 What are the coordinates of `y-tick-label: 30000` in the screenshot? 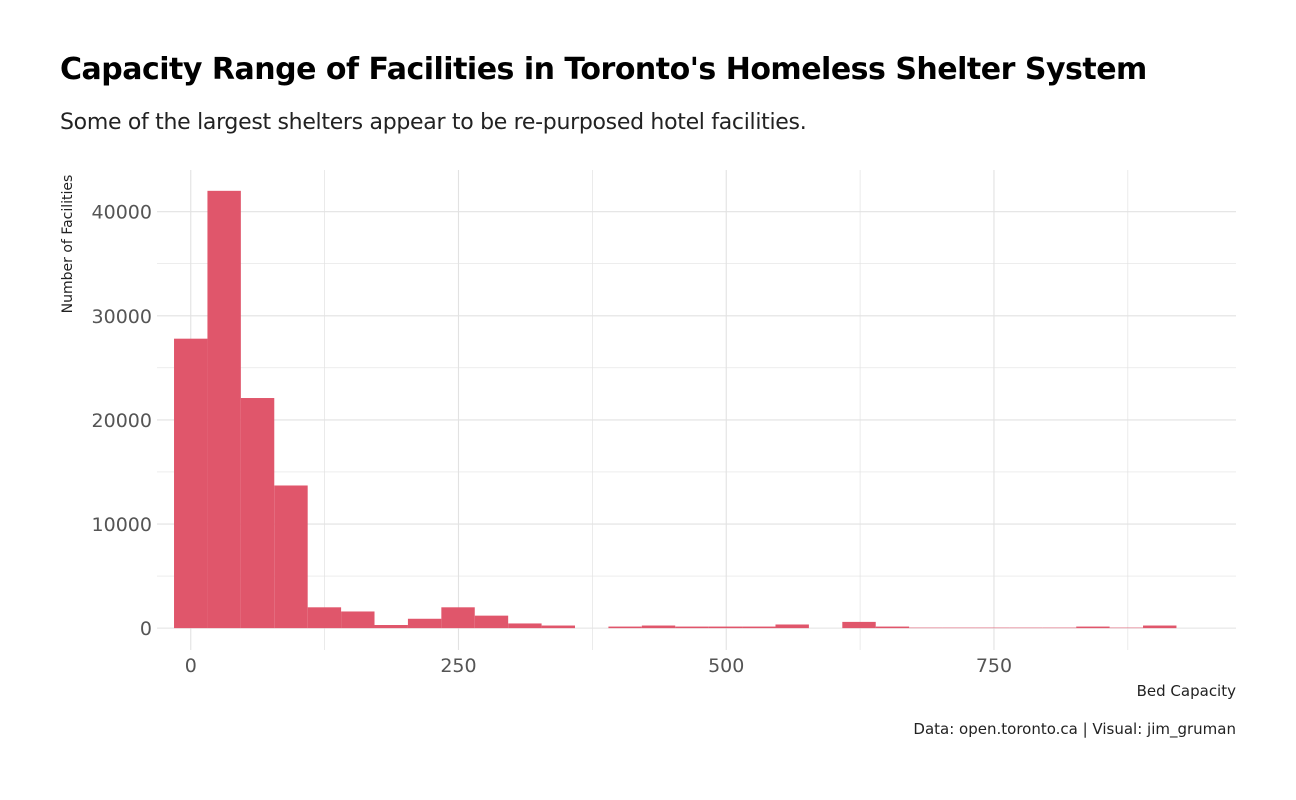 It's located at (122, 317).